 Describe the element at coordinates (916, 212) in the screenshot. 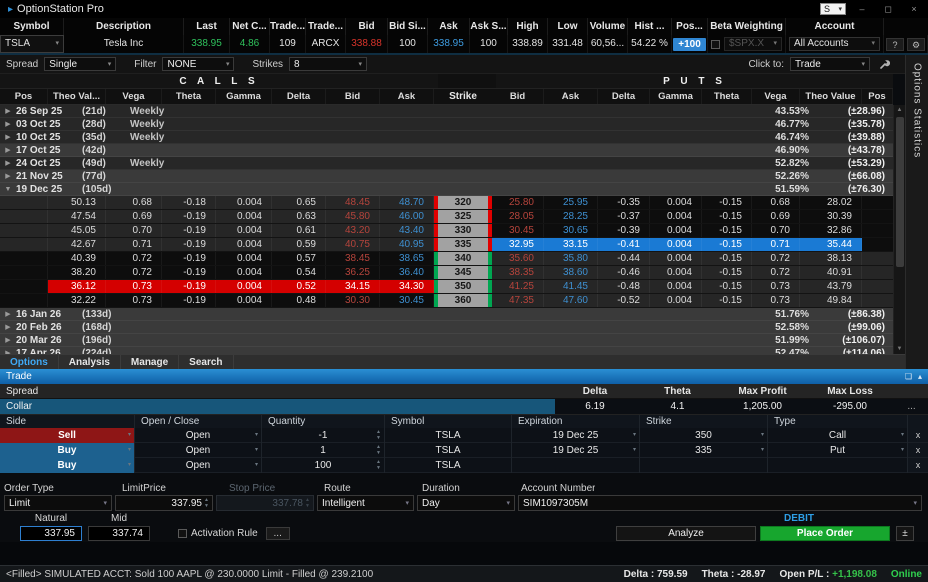

I see `options-statistics-tab: Options Statistics` at that location.